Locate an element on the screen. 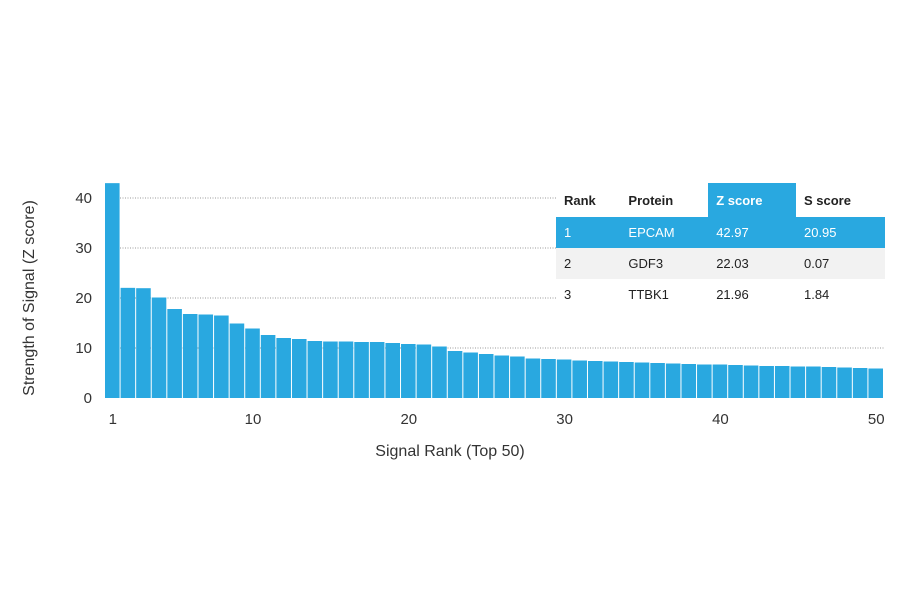 The width and height of the screenshot is (900, 594). cell-protein: EPCAM is located at coordinates (664, 232).